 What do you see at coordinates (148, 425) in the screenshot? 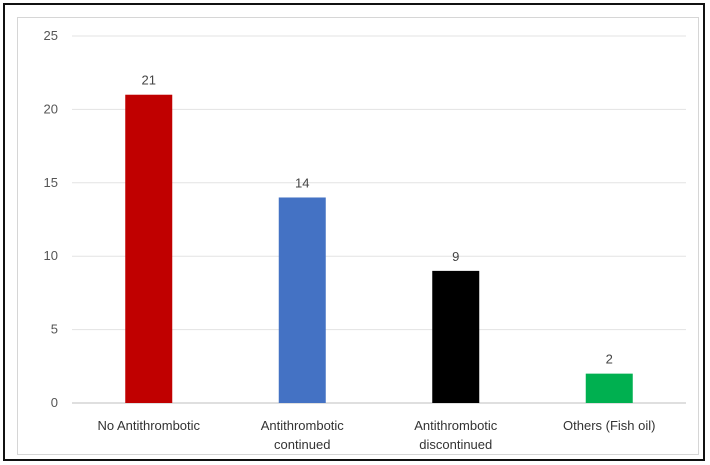
I see `category-label: No Antithrombotic` at bounding box center [148, 425].